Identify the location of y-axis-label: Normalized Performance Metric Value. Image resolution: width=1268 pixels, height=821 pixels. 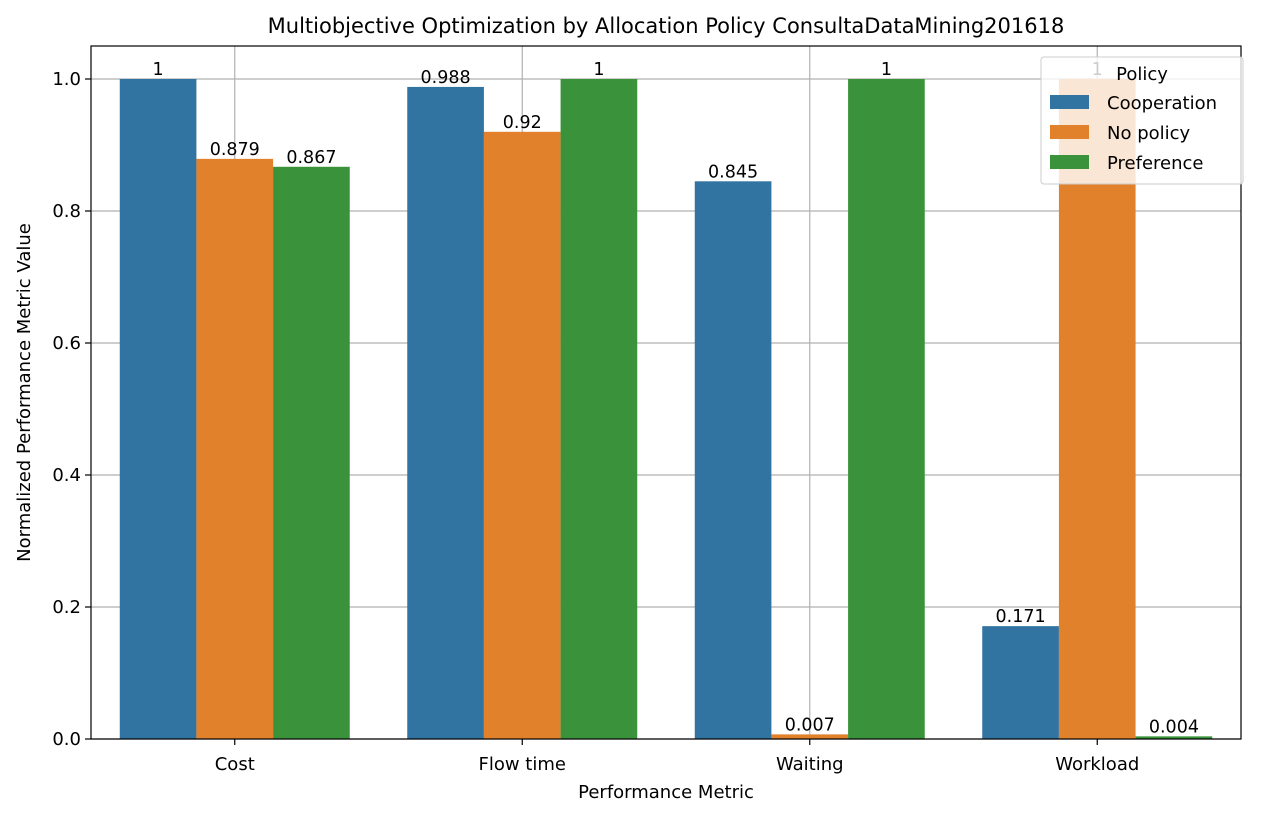
(24, 392).